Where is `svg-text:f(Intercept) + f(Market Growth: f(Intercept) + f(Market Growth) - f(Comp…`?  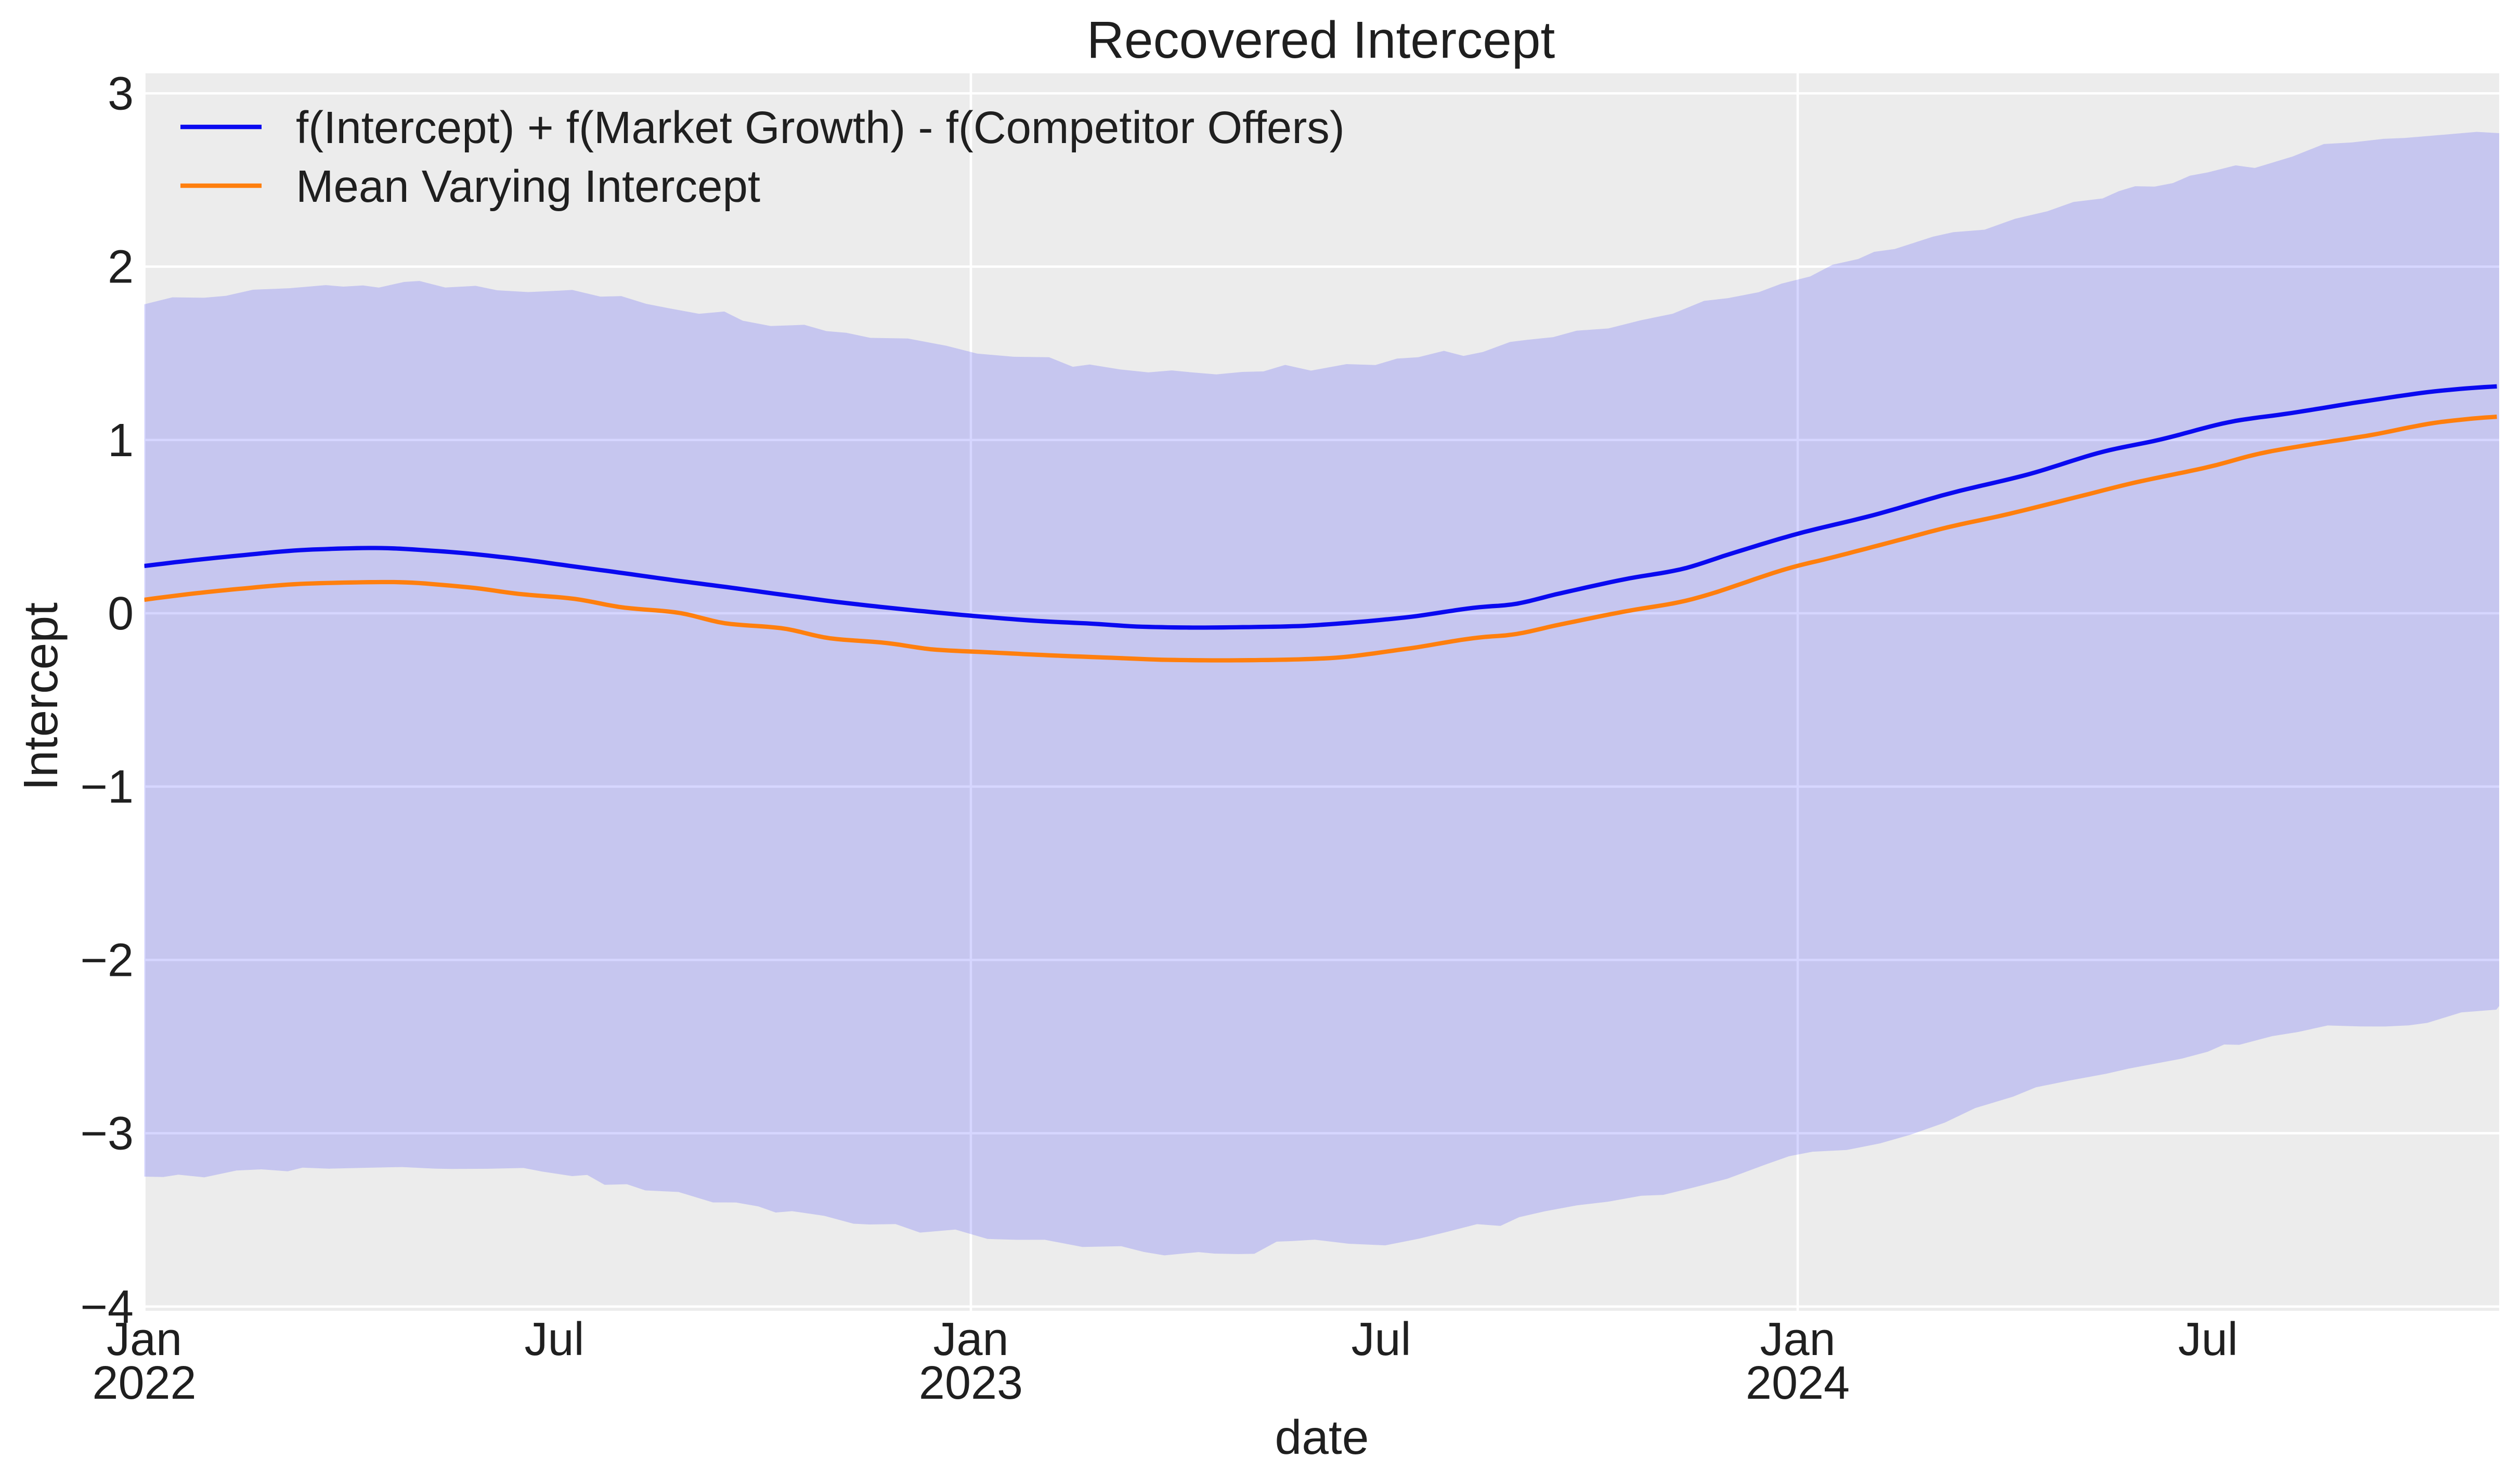
svg-text:f(Intercept) + f(Market Growth: f(Intercept) + f(Market Growth) - f(Comp… is located at coordinates (820, 127).